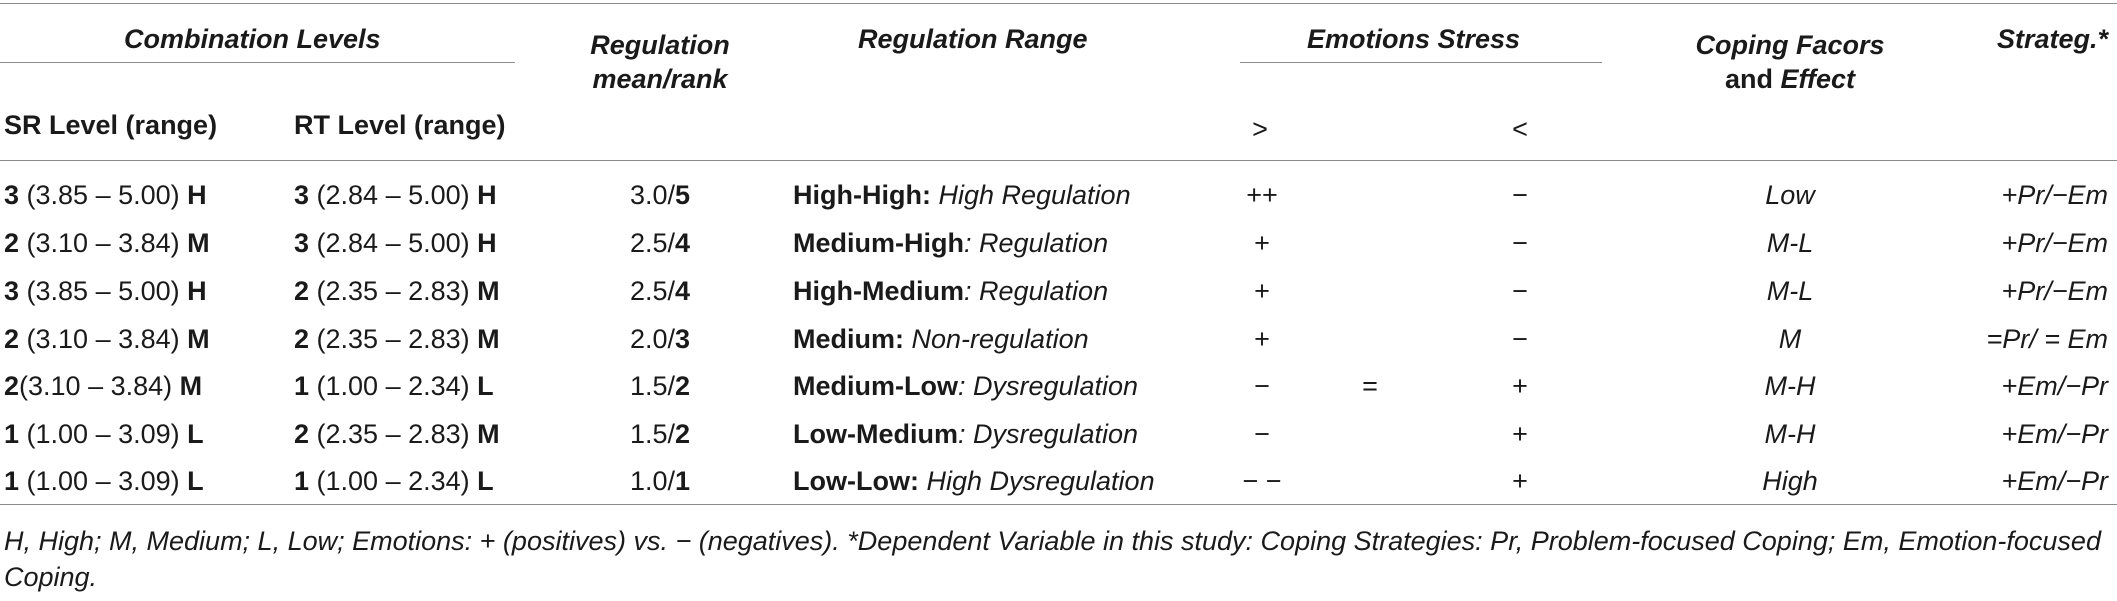 This screenshot has width=2117, height=601. I want to click on regulation-range-level: High-High:, so click(862, 195).